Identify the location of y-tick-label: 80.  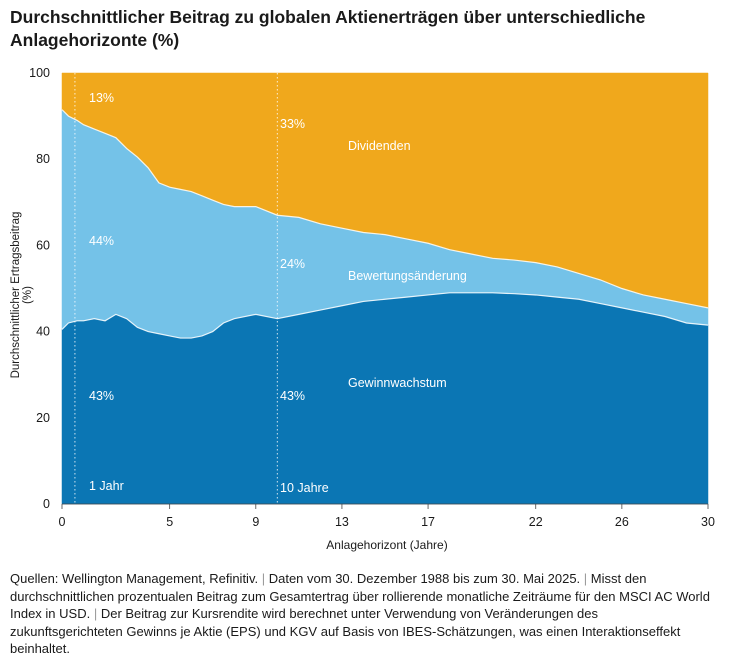
(43, 159).